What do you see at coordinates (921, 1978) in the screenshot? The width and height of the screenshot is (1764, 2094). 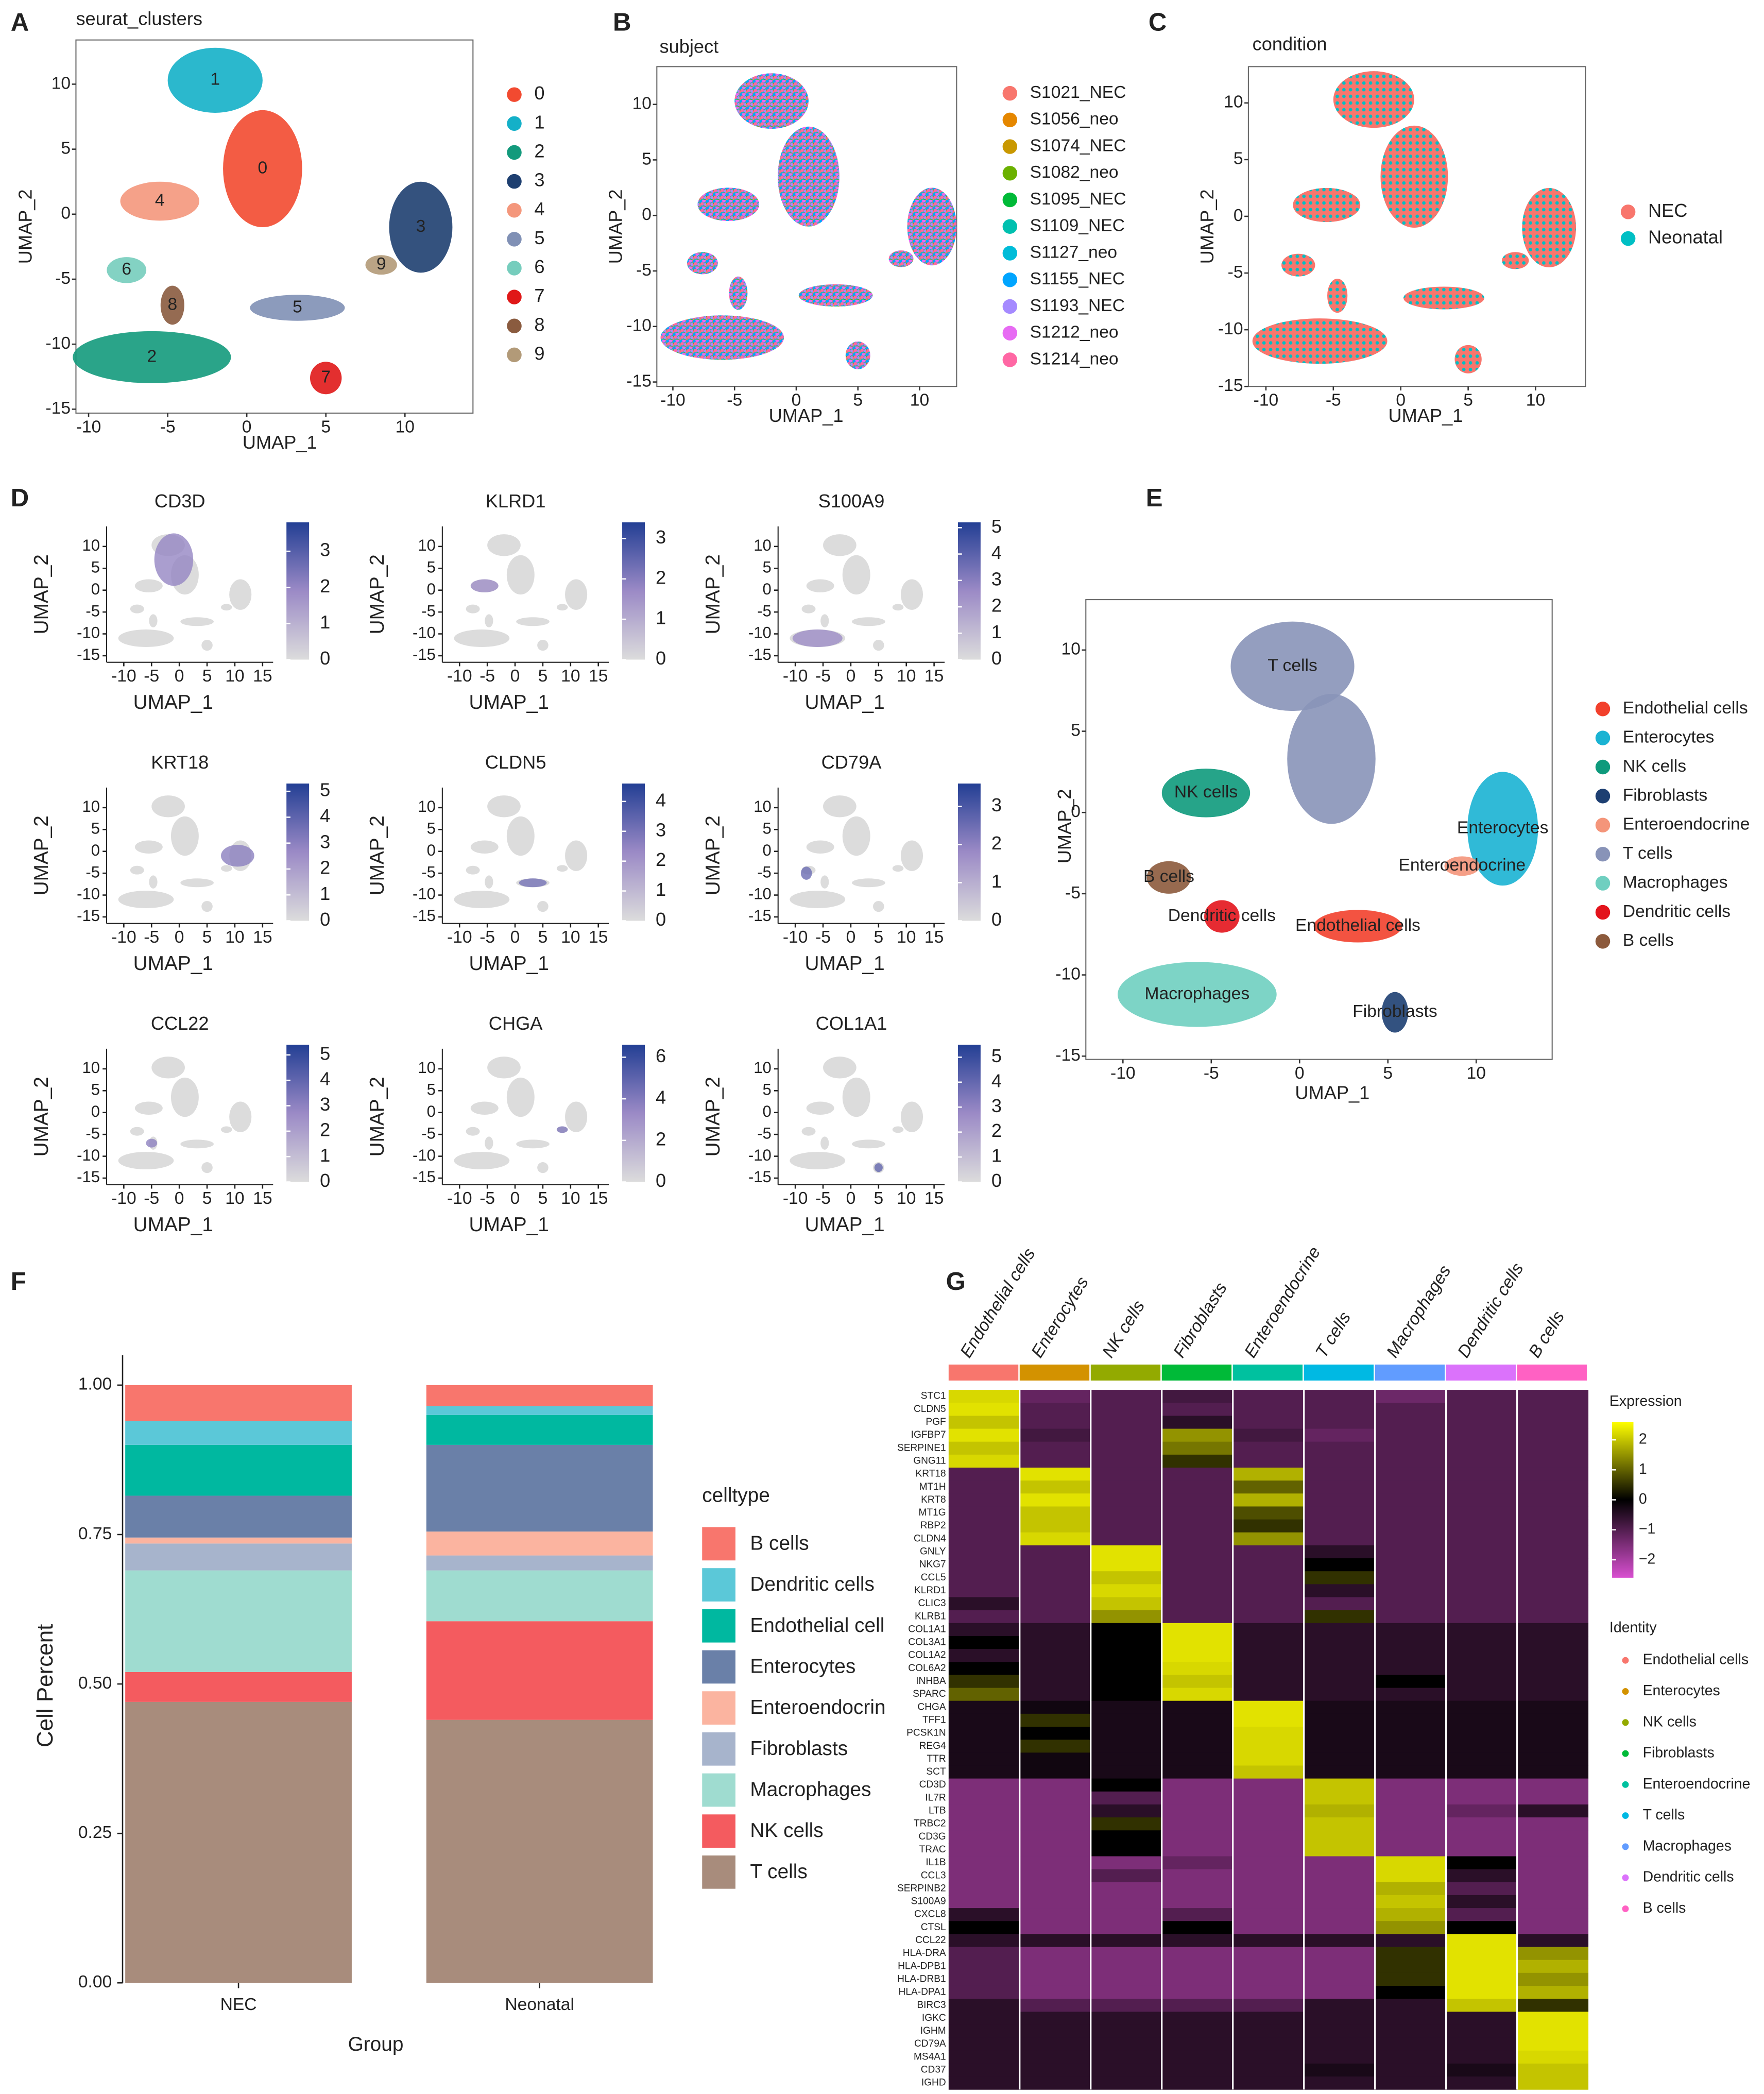 I see `gene-label: HLA-DRB1` at bounding box center [921, 1978].